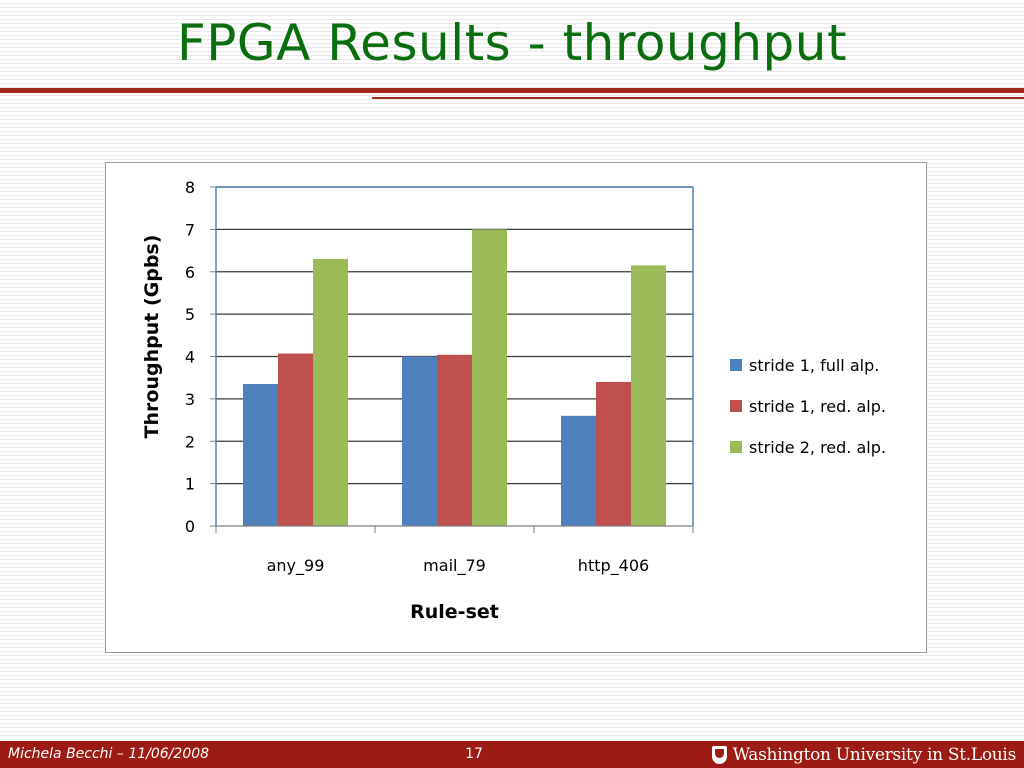 This screenshot has width=1024, height=768. What do you see at coordinates (190, 441) in the screenshot?
I see `y-tick-label-2: 2` at bounding box center [190, 441].